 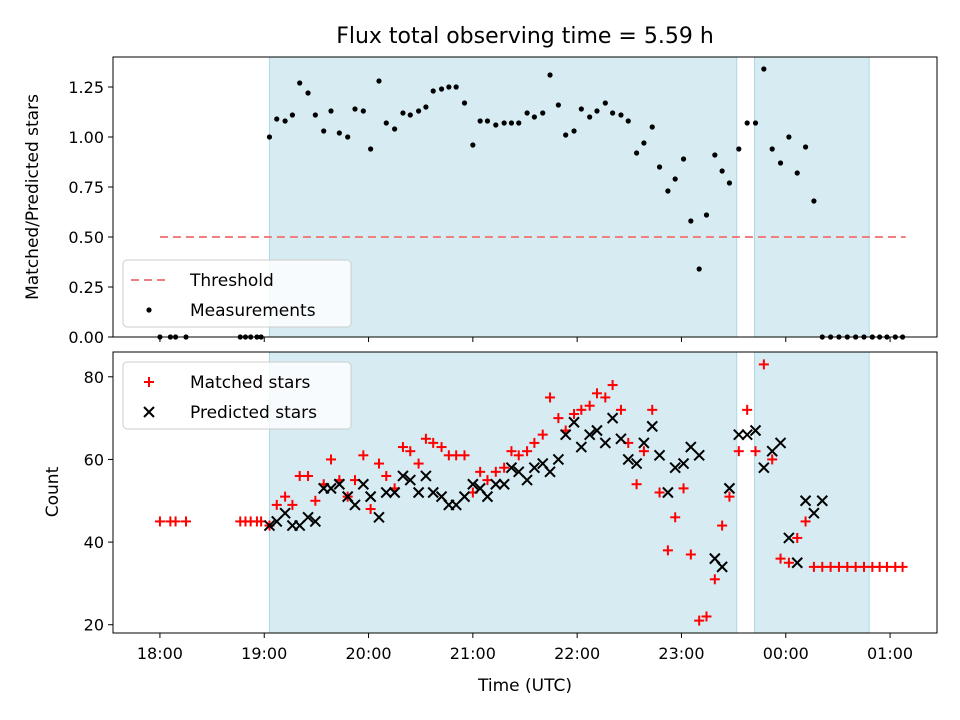 I want to click on top-y-tick-label: 0.00, so click(x=86, y=337).